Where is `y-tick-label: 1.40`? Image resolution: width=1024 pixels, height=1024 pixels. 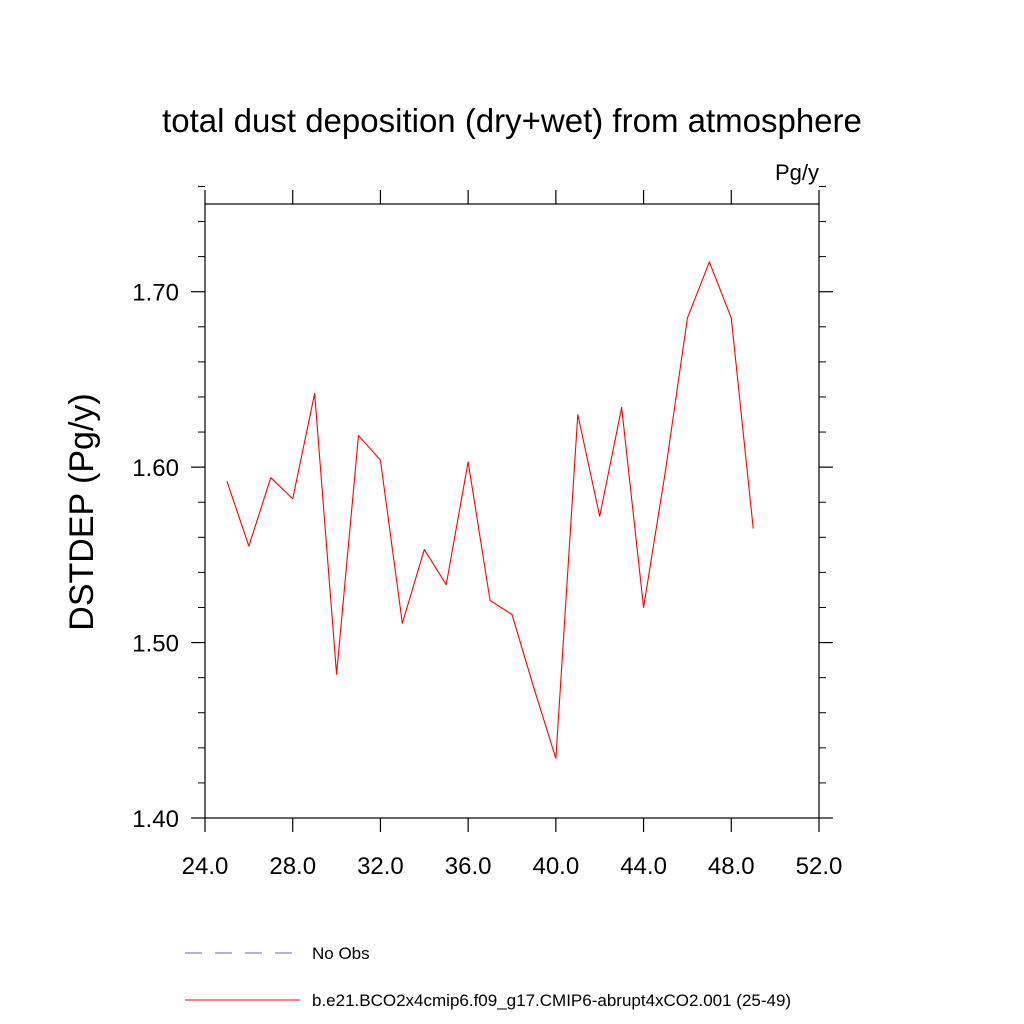 y-tick-label: 1.40 is located at coordinates (155, 819).